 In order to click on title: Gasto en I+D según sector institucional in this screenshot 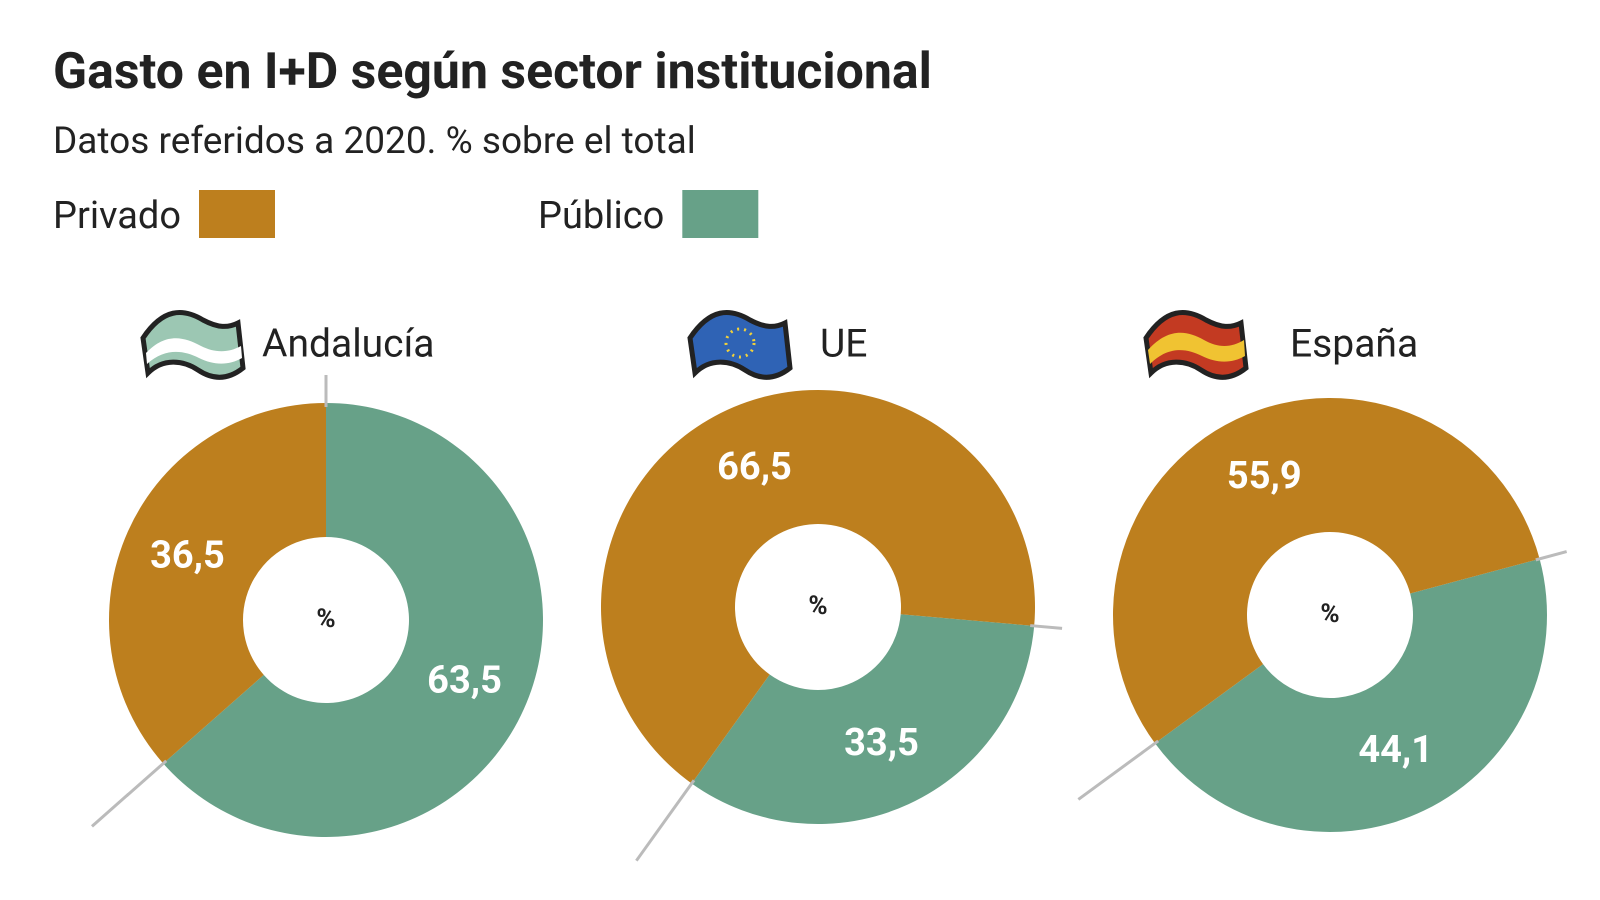, I will do `click(492, 72)`.